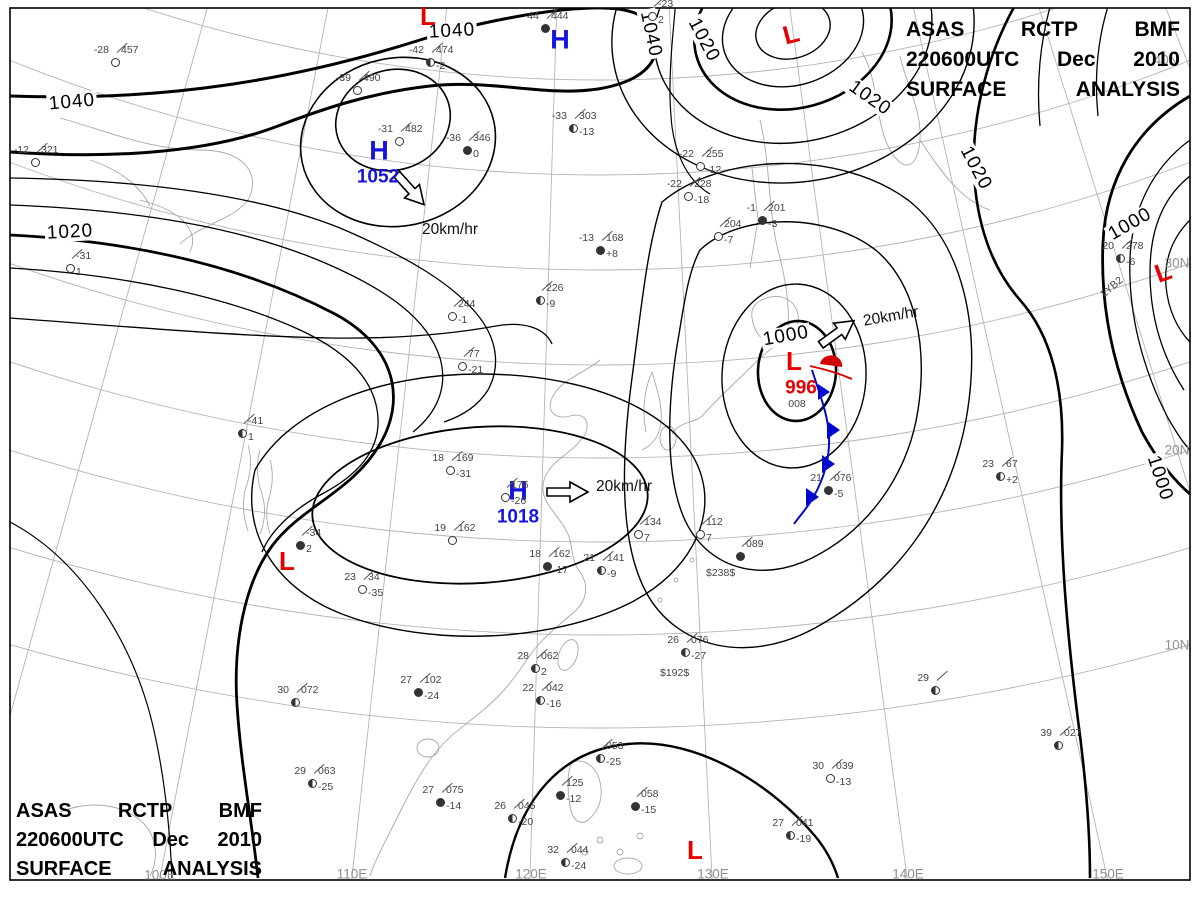  Describe the element at coordinates (713, 874) in the screenshot. I see `longitude-label: 130E` at that location.